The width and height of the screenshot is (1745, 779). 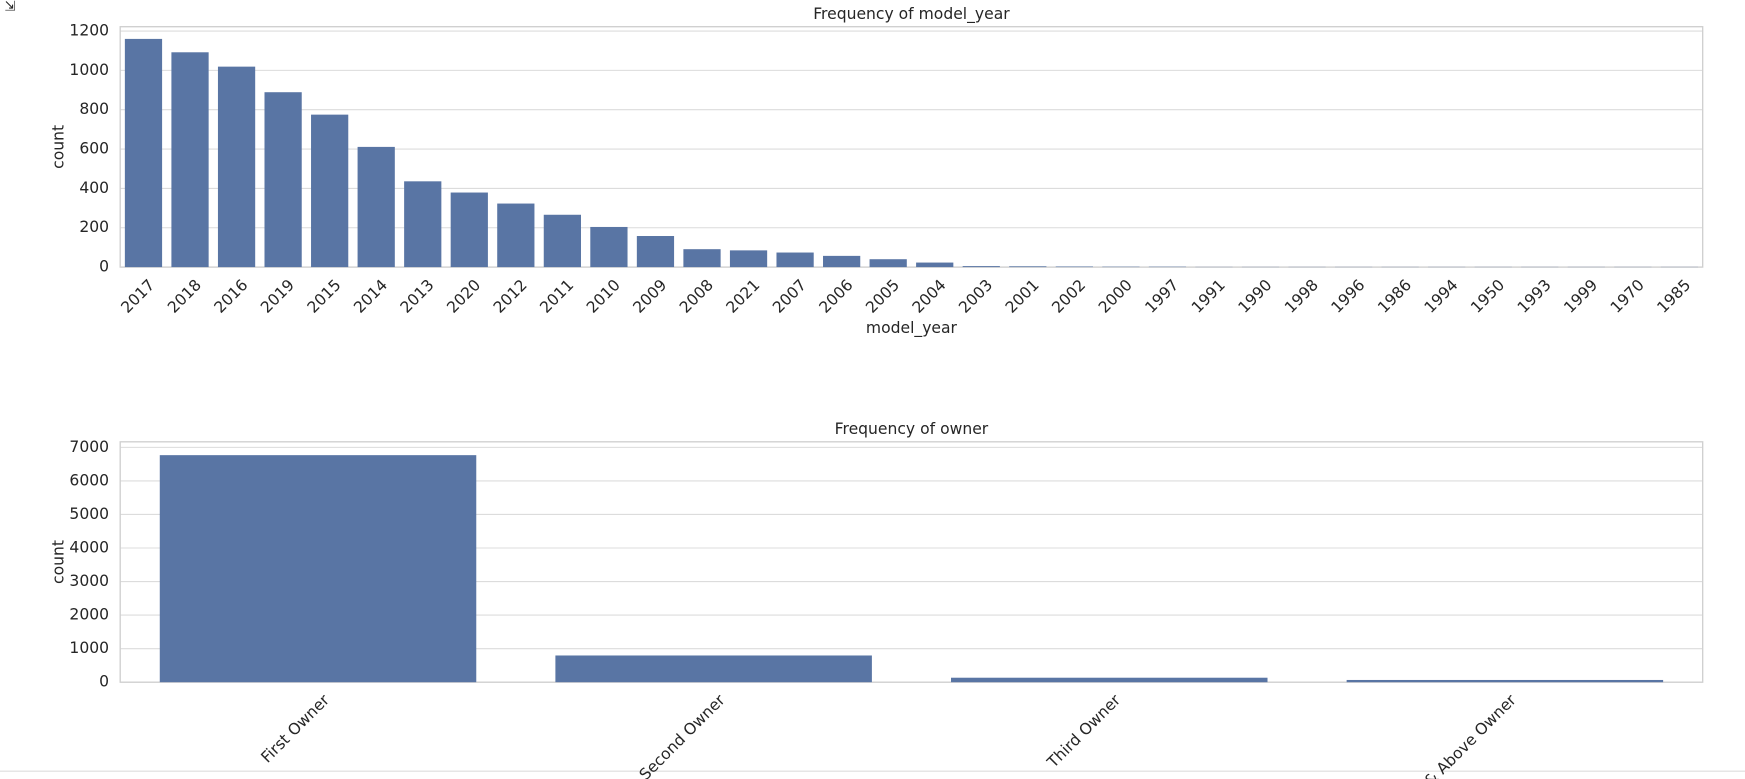 What do you see at coordinates (912, 429) in the screenshot?
I see `chart-title: Frequency of owner` at bounding box center [912, 429].